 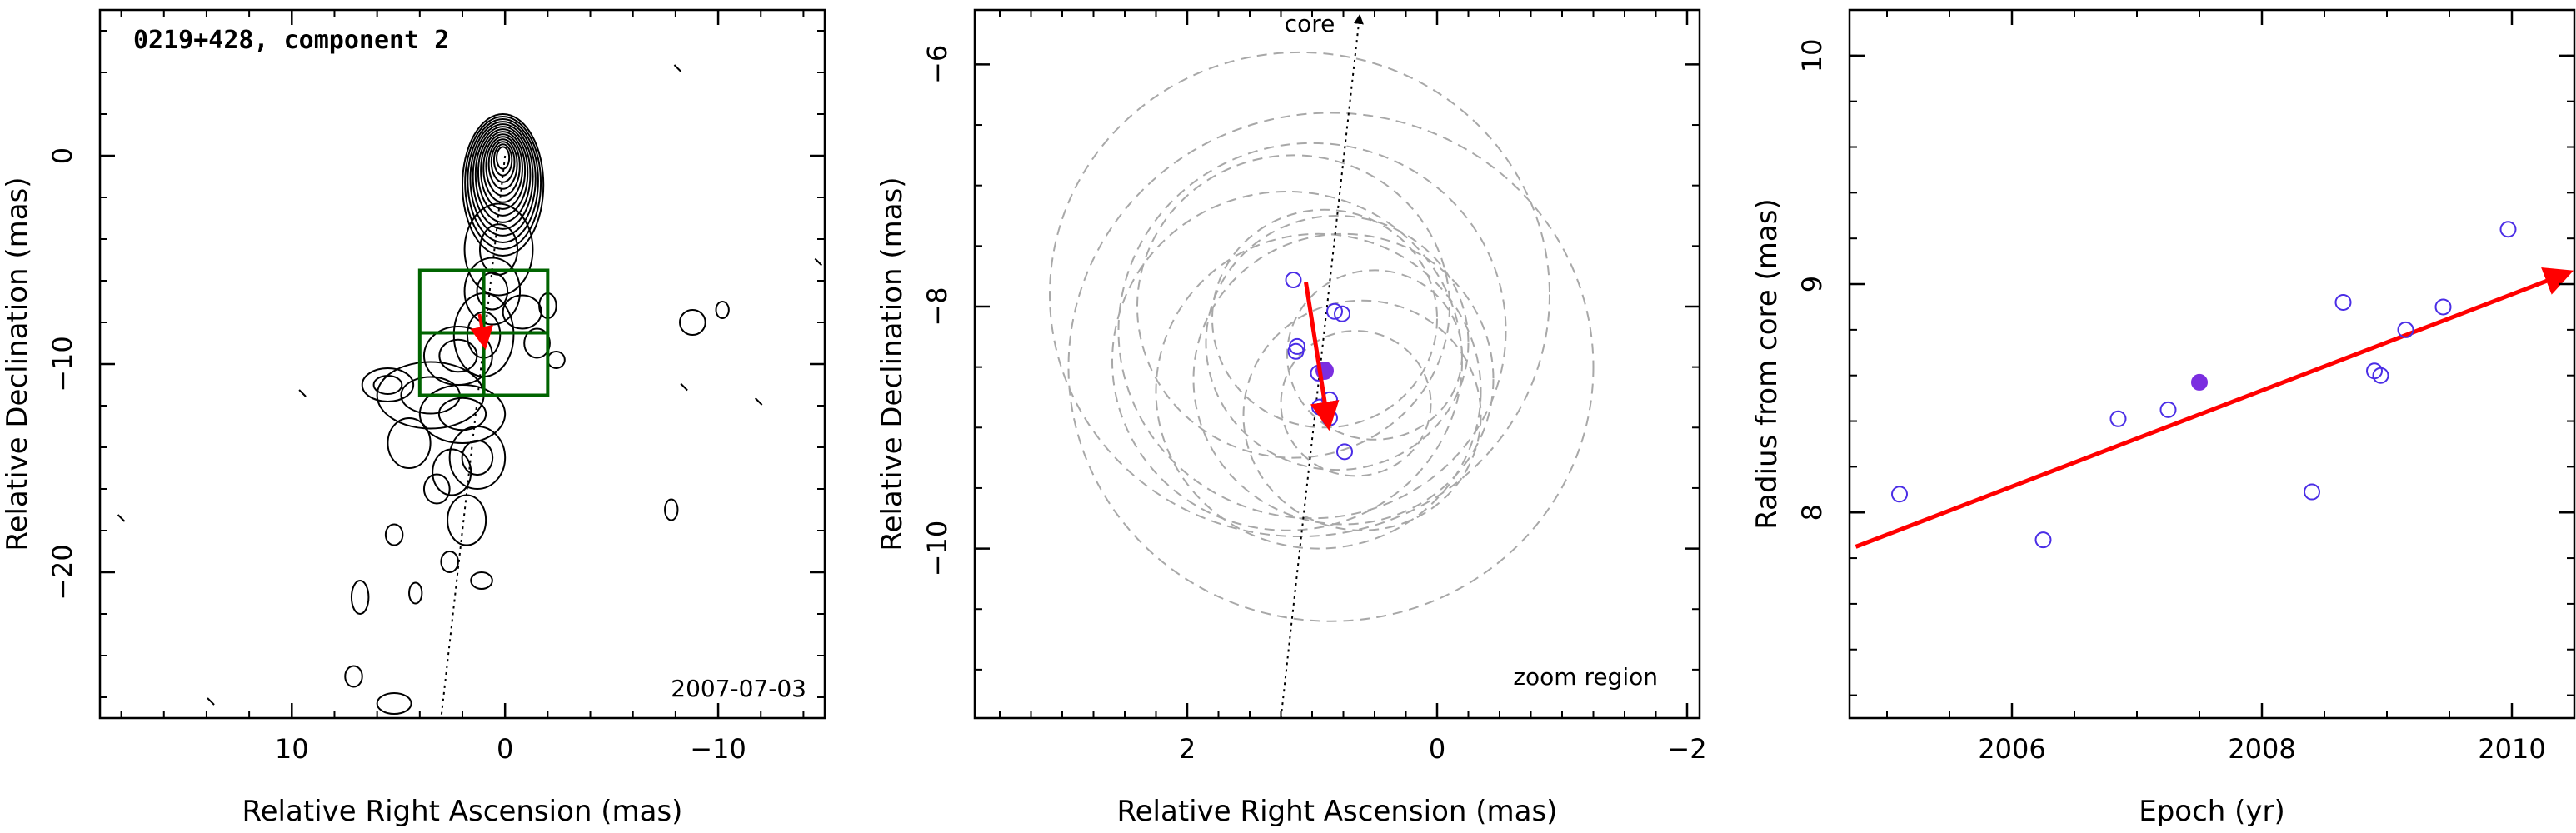 I want to click on fit-arrow, so click(x=2214, y=408).